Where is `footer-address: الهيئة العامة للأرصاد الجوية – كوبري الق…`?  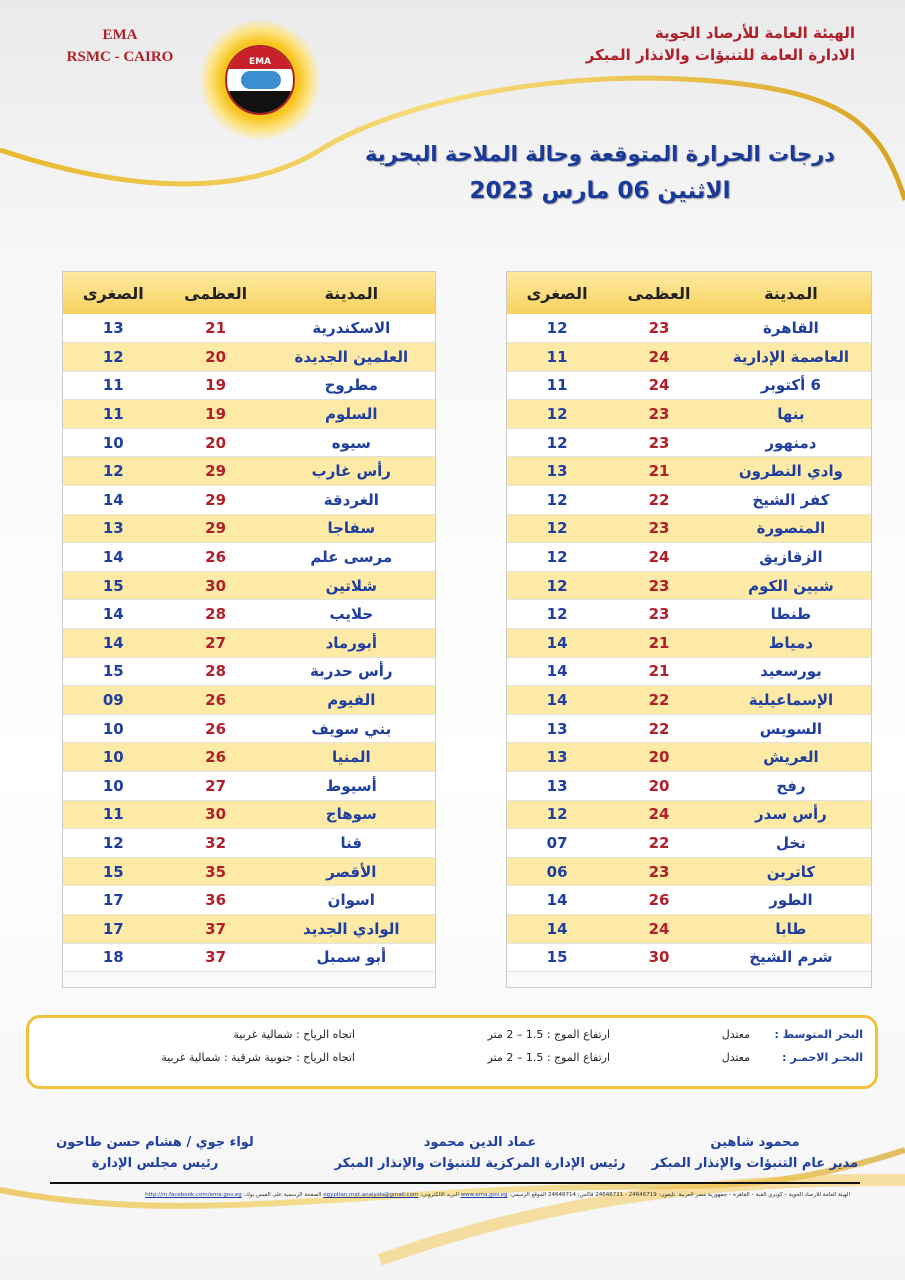 footer-address: الهيئة العامة للأرصاد الجوية – كوبري الق… is located at coordinates (679, 1195).